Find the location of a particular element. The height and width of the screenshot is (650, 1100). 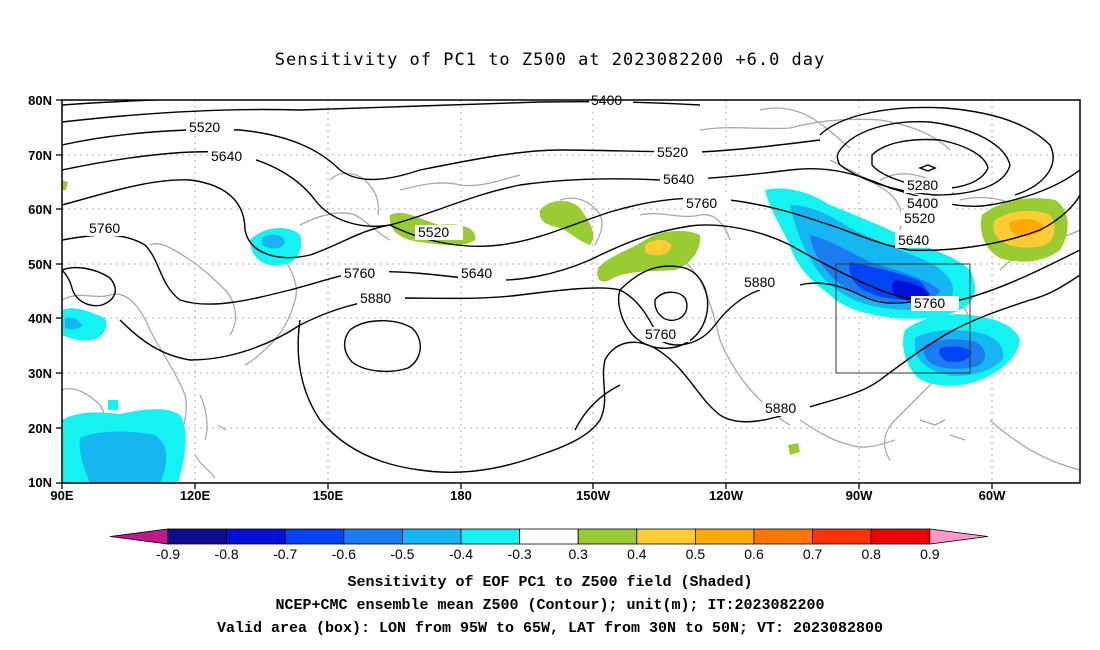

colorbar-label: -0.7 is located at coordinates (285, 554).